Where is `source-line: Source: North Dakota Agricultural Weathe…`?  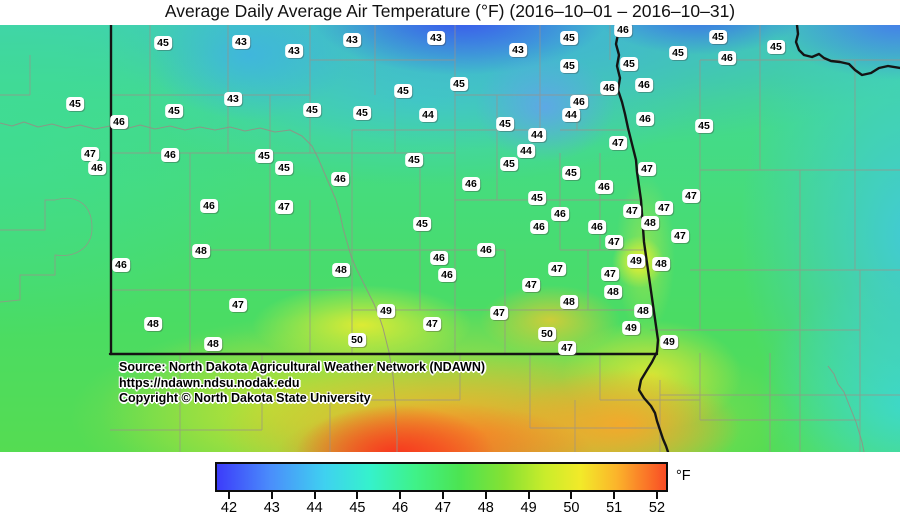 source-line: Source: North Dakota Agricultural Weathe… is located at coordinates (302, 367).